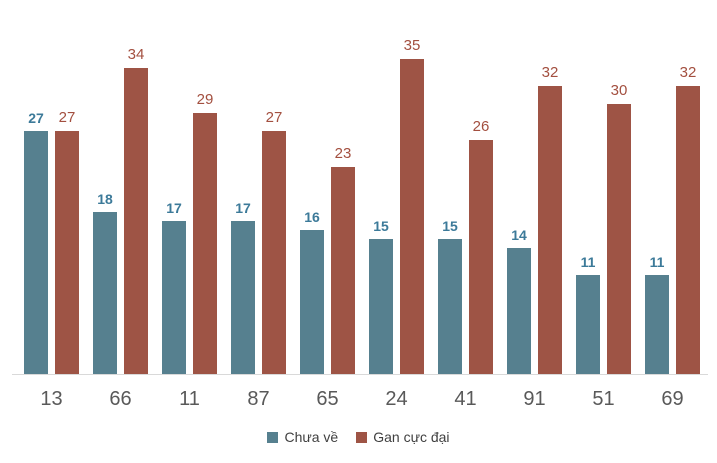  What do you see at coordinates (619, 90) in the screenshot?
I see `bar-value-label: 30` at bounding box center [619, 90].